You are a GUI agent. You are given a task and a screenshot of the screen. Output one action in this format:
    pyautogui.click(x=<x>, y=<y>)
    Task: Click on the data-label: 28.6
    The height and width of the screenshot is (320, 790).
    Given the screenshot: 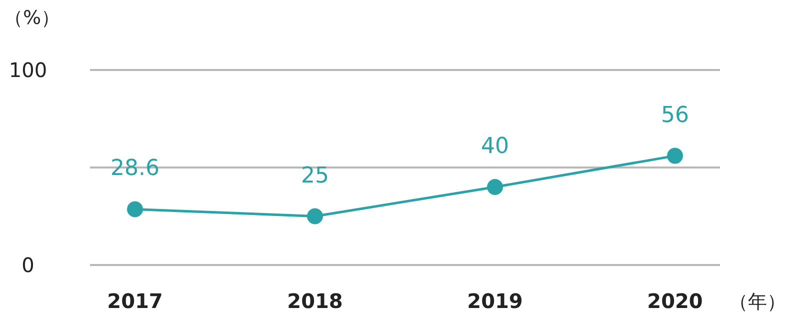 What is the action you would take?
    pyautogui.click(x=135, y=169)
    